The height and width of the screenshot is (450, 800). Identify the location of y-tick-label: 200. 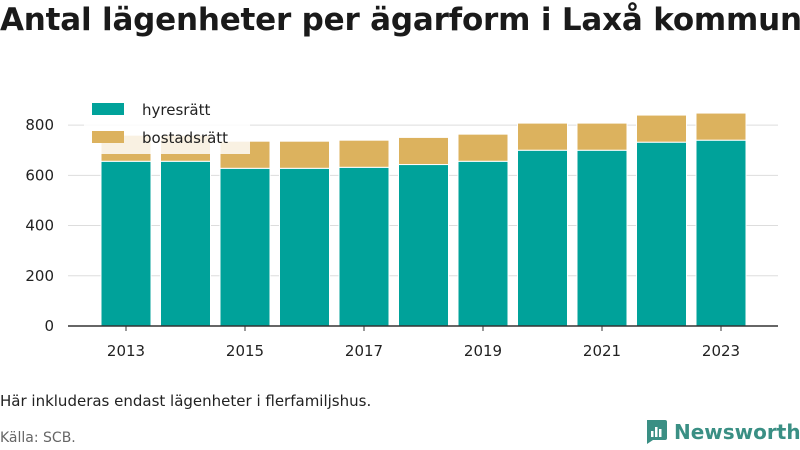
(39, 276).